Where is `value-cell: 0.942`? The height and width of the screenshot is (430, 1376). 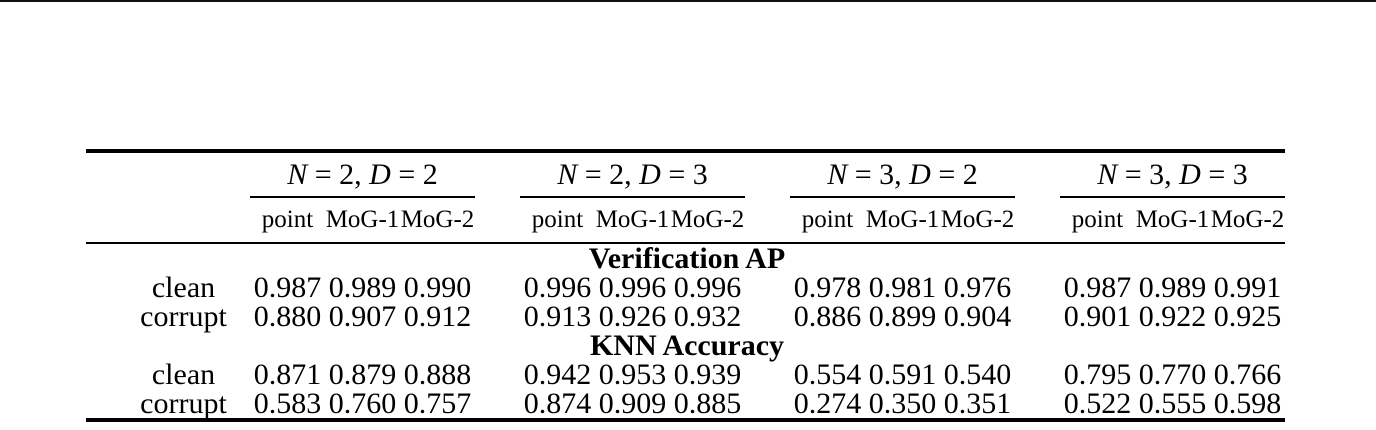 value-cell: 0.942 is located at coordinates (557, 374).